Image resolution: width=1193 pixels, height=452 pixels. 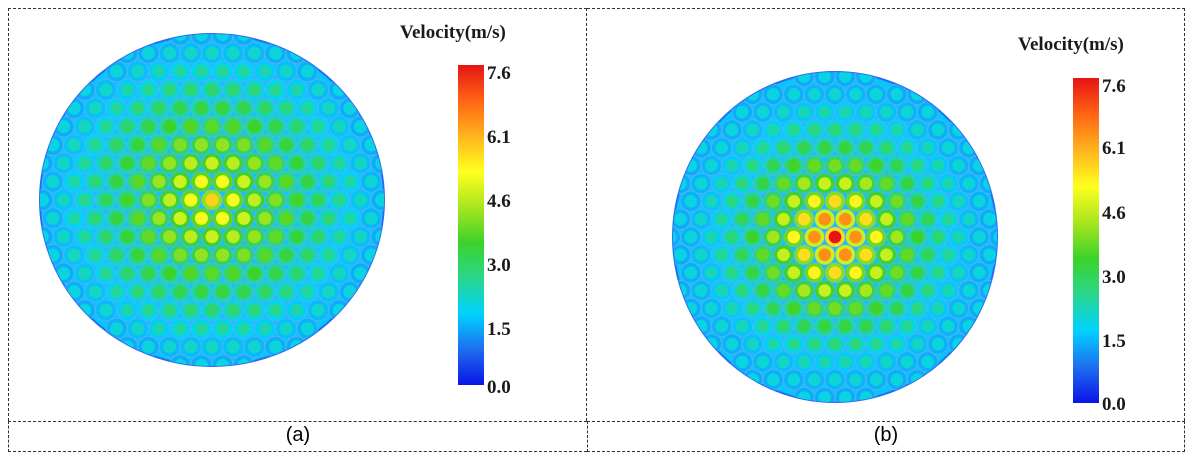 What do you see at coordinates (1114, 277) in the screenshot?
I see `colorbar-b-tick-3.0: 3.0` at bounding box center [1114, 277].